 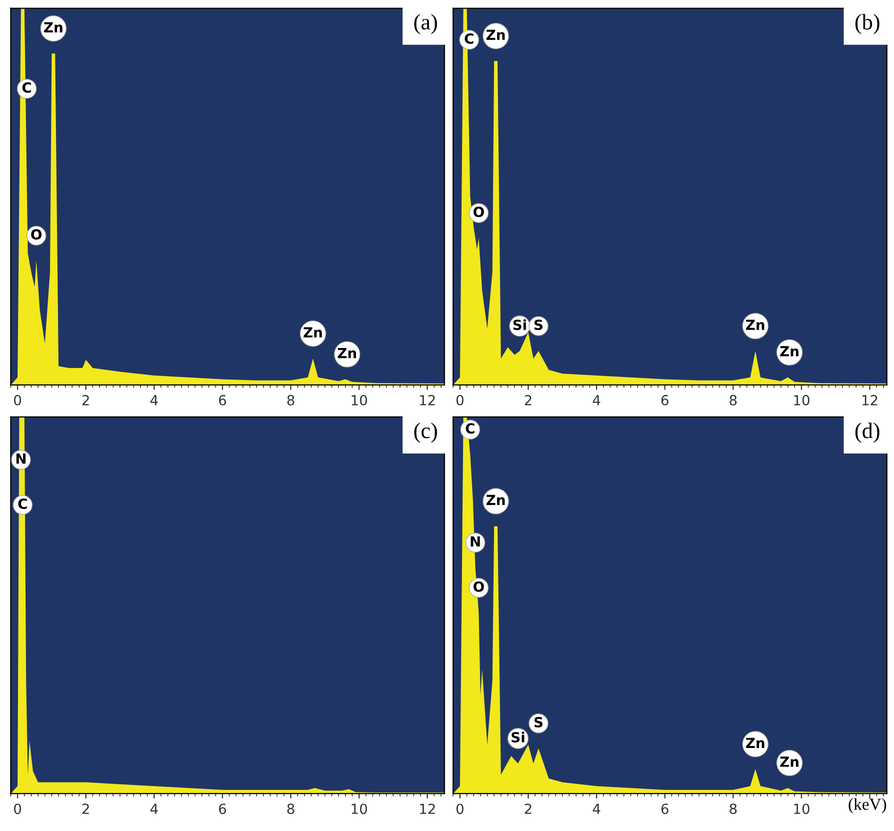 I want to click on chart-title: (a), so click(x=425, y=24).